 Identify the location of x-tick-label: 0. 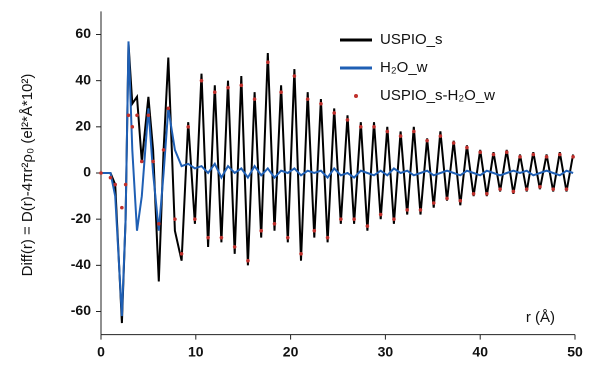
(101, 351).